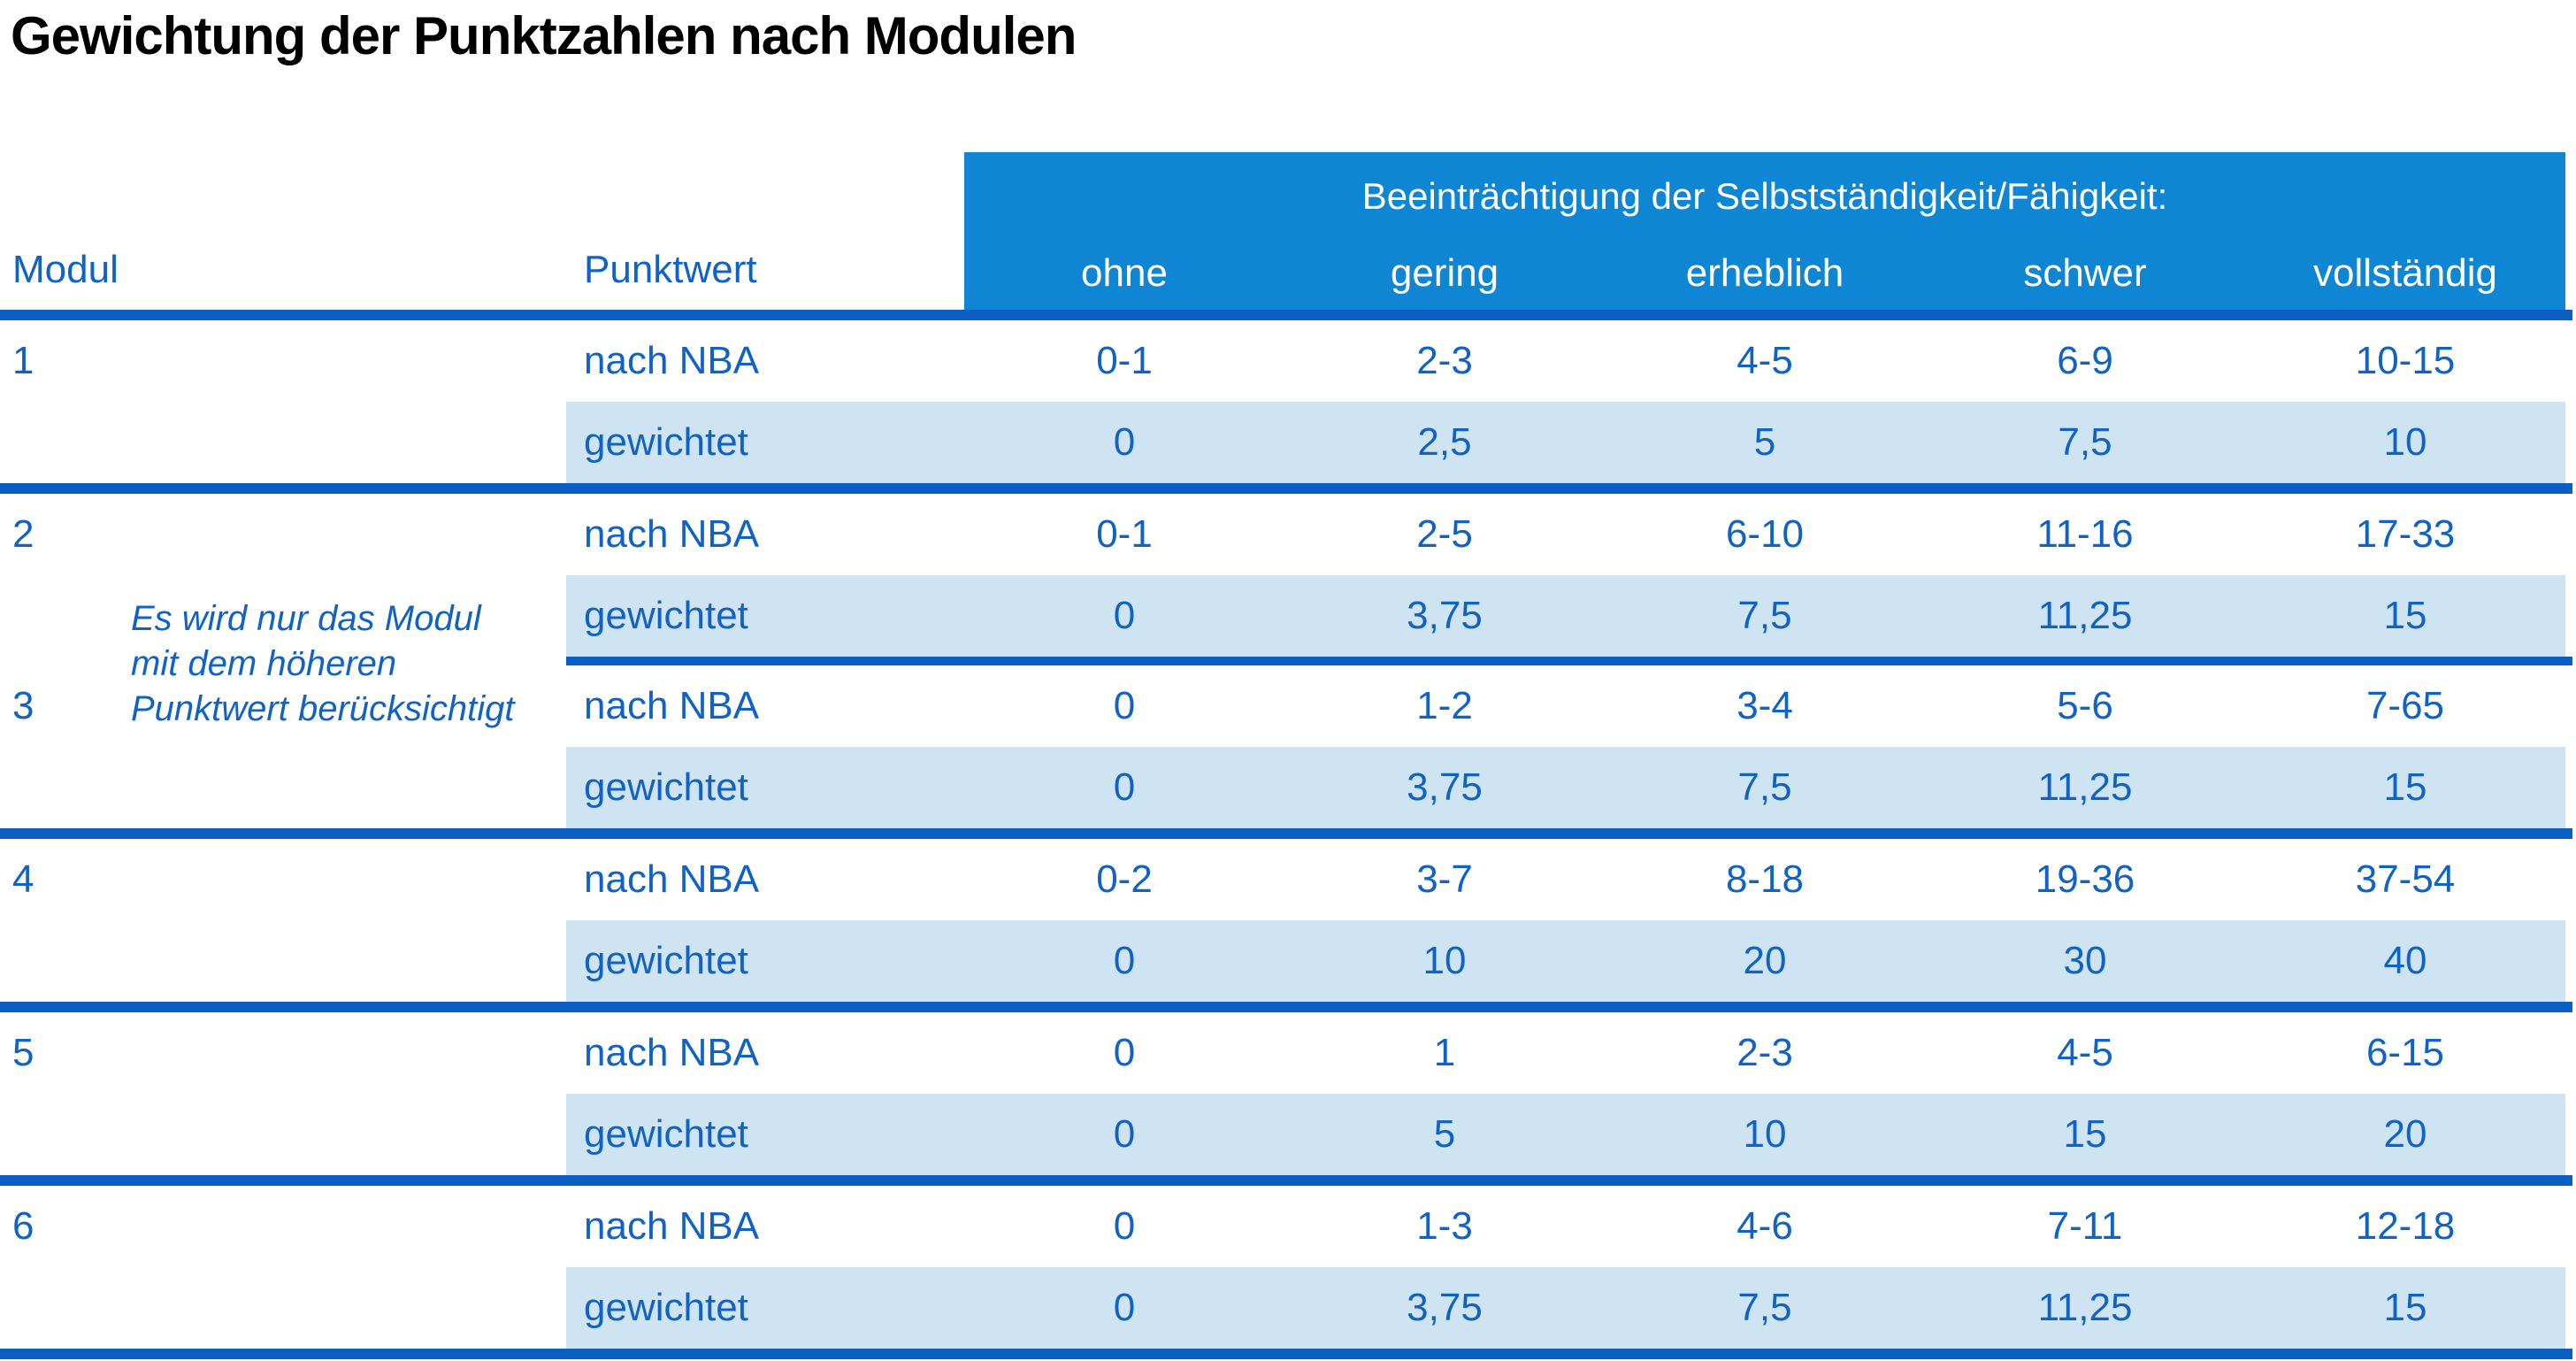 The height and width of the screenshot is (1361, 2576). What do you see at coordinates (1288, 1053) in the screenshot?
I see `table-row: 5 nach NBA 0 1 2-3 4-5 6-15` at bounding box center [1288, 1053].